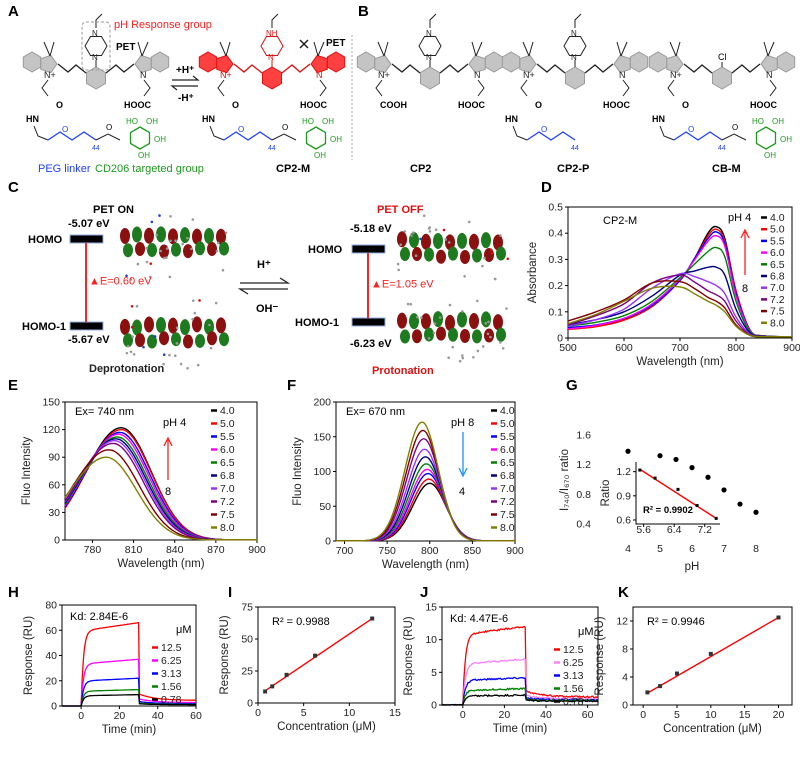  What do you see at coordinates (507, 476) in the screenshot?
I see `legend-label: 6.8` at bounding box center [507, 476].